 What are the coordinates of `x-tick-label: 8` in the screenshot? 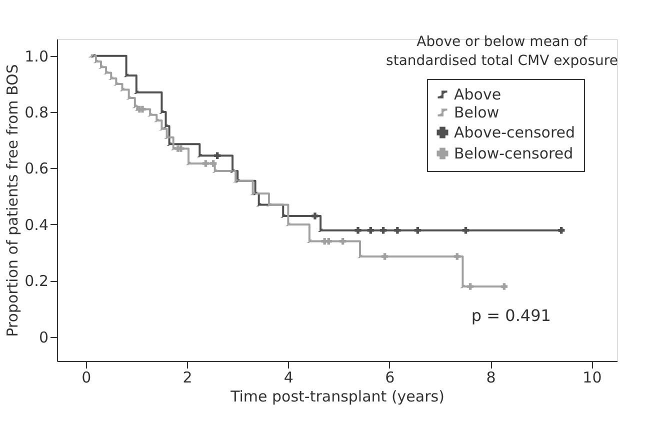 It's located at (491, 377).